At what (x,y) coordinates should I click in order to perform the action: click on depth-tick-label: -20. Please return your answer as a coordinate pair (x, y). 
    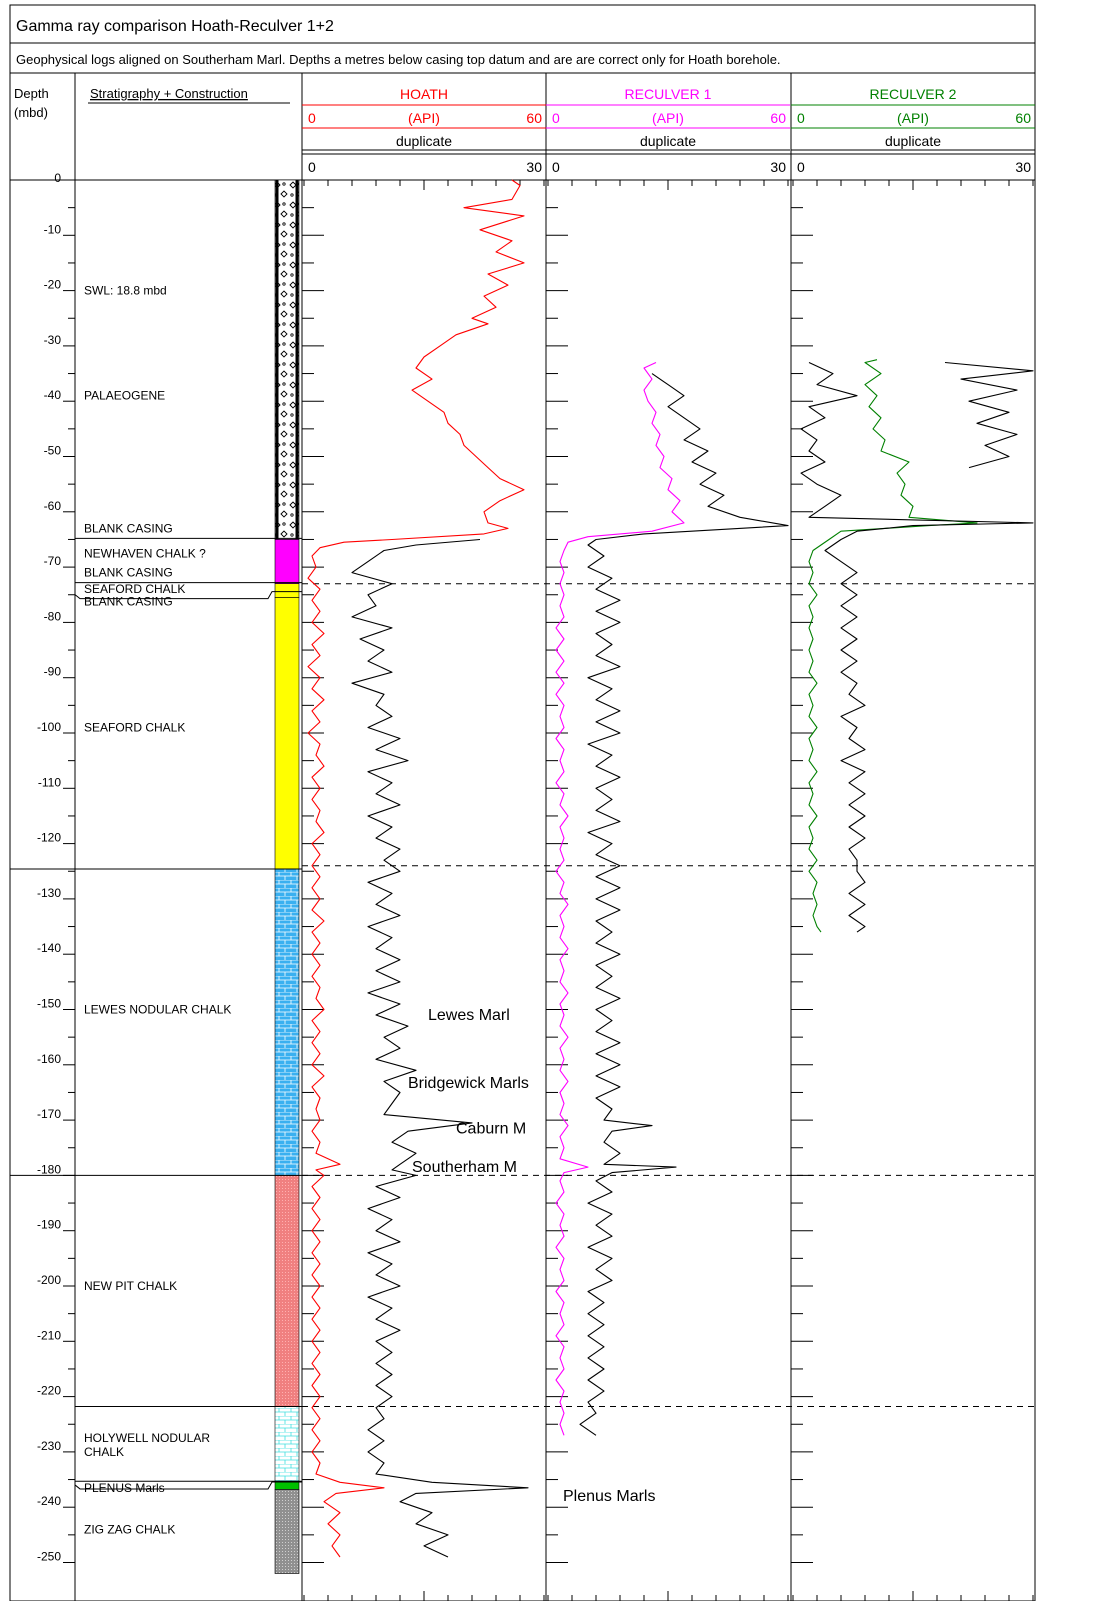
    Looking at the image, I should click on (53, 285).